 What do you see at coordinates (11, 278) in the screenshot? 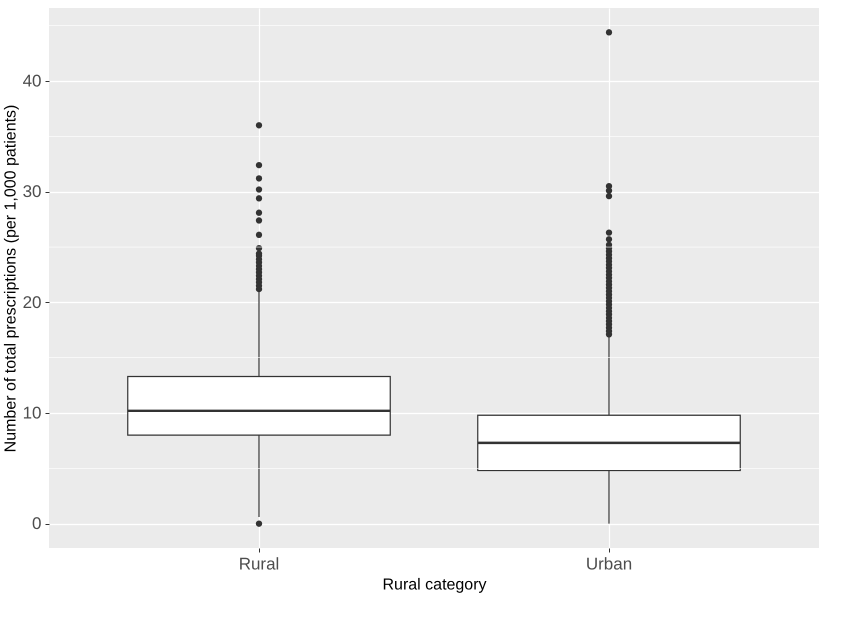
I see `y-axis-title: Number of total prescriptions (per 1,000 patients)` at bounding box center [11, 278].